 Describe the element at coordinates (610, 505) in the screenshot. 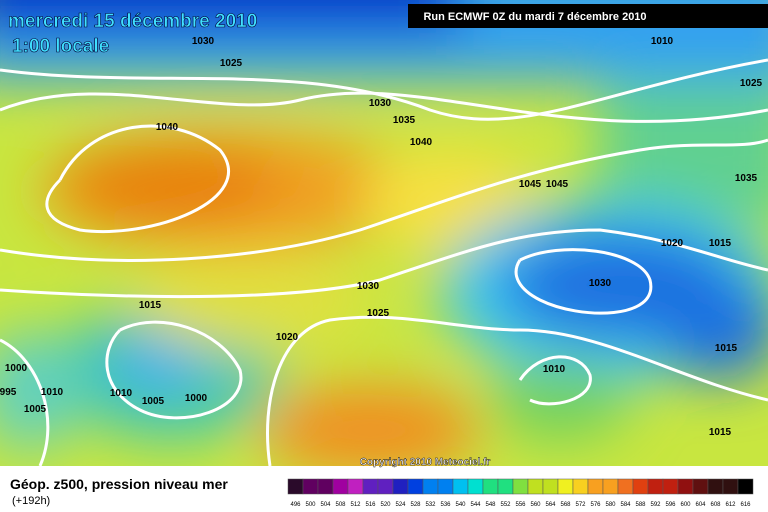

I see `scale-label: 580` at that location.